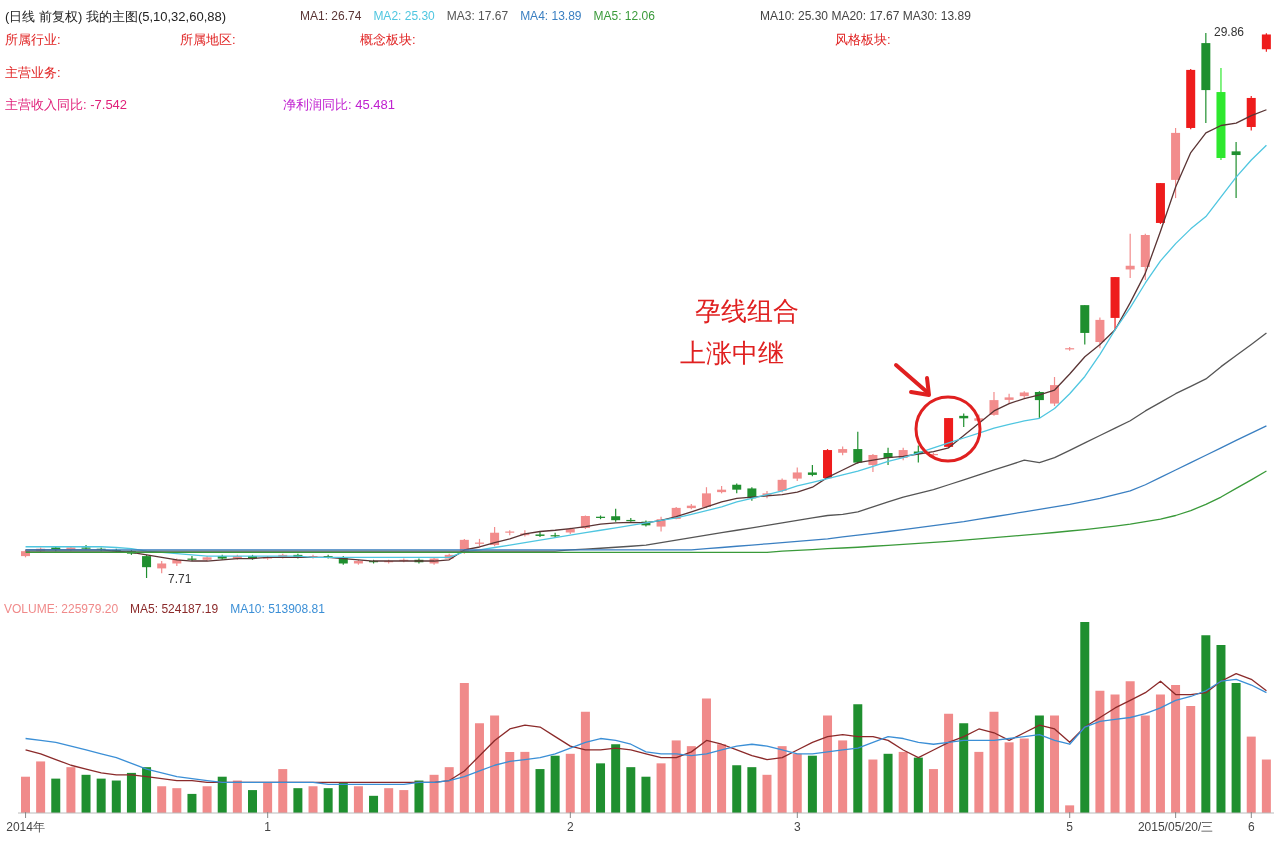  I want to click on text: VOLUME: 225979.20, so click(61, 609).